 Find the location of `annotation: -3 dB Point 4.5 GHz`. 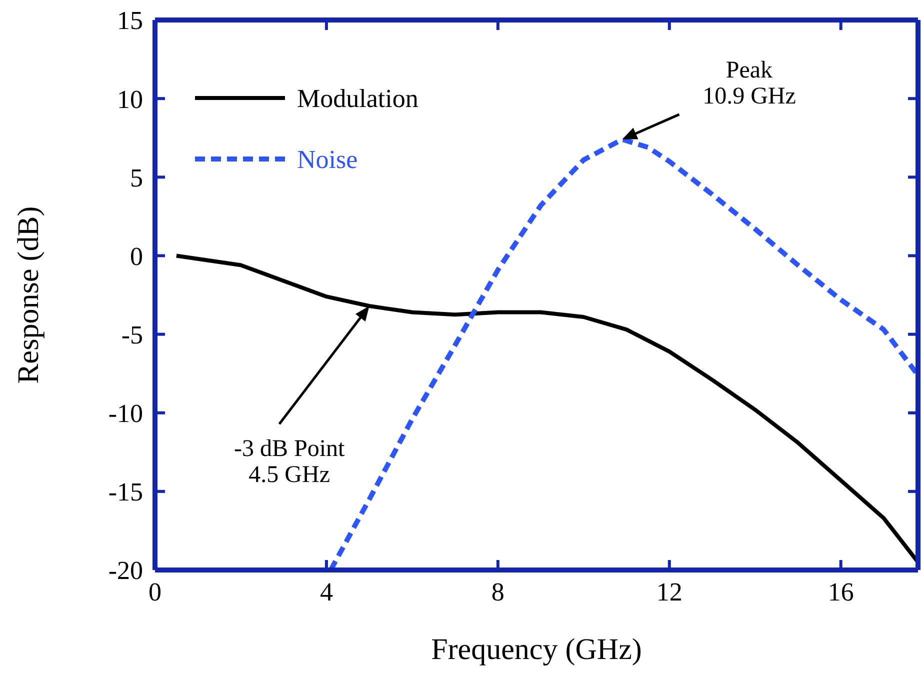

annotation: -3 dB Point 4.5 GHz is located at coordinates (289, 462).